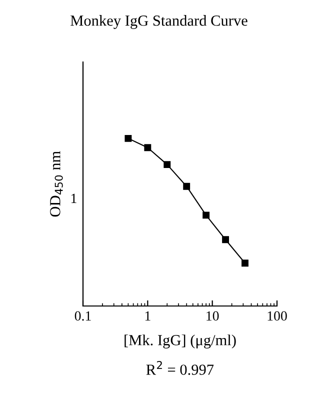 The height and width of the screenshot is (395, 318). I want to click on x-tick-label: 10, so click(212, 316).